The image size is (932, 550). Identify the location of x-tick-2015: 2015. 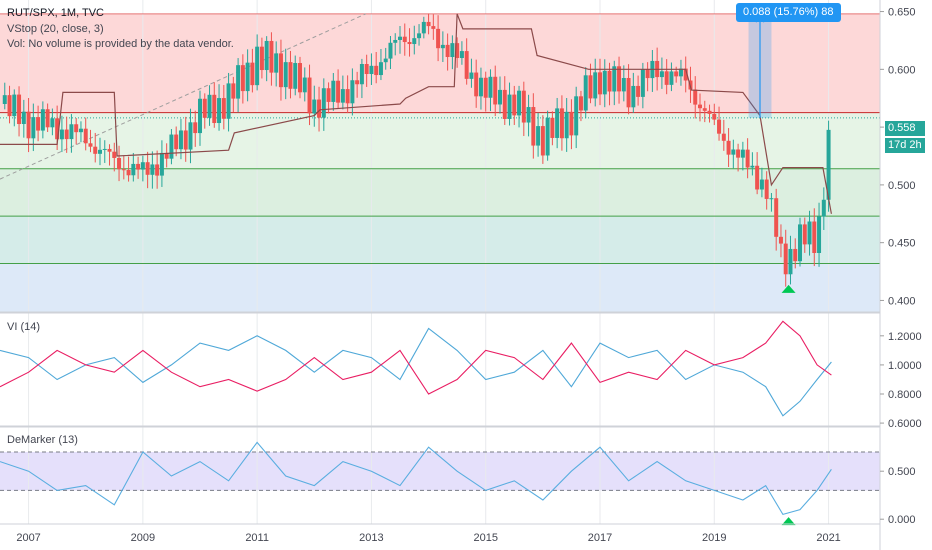
(485, 538).